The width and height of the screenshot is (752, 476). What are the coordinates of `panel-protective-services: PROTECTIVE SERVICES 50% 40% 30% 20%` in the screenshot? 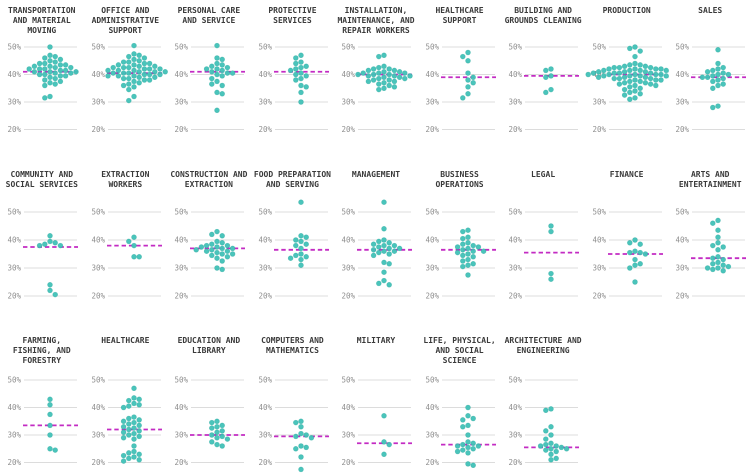 It's located at (293, 80).